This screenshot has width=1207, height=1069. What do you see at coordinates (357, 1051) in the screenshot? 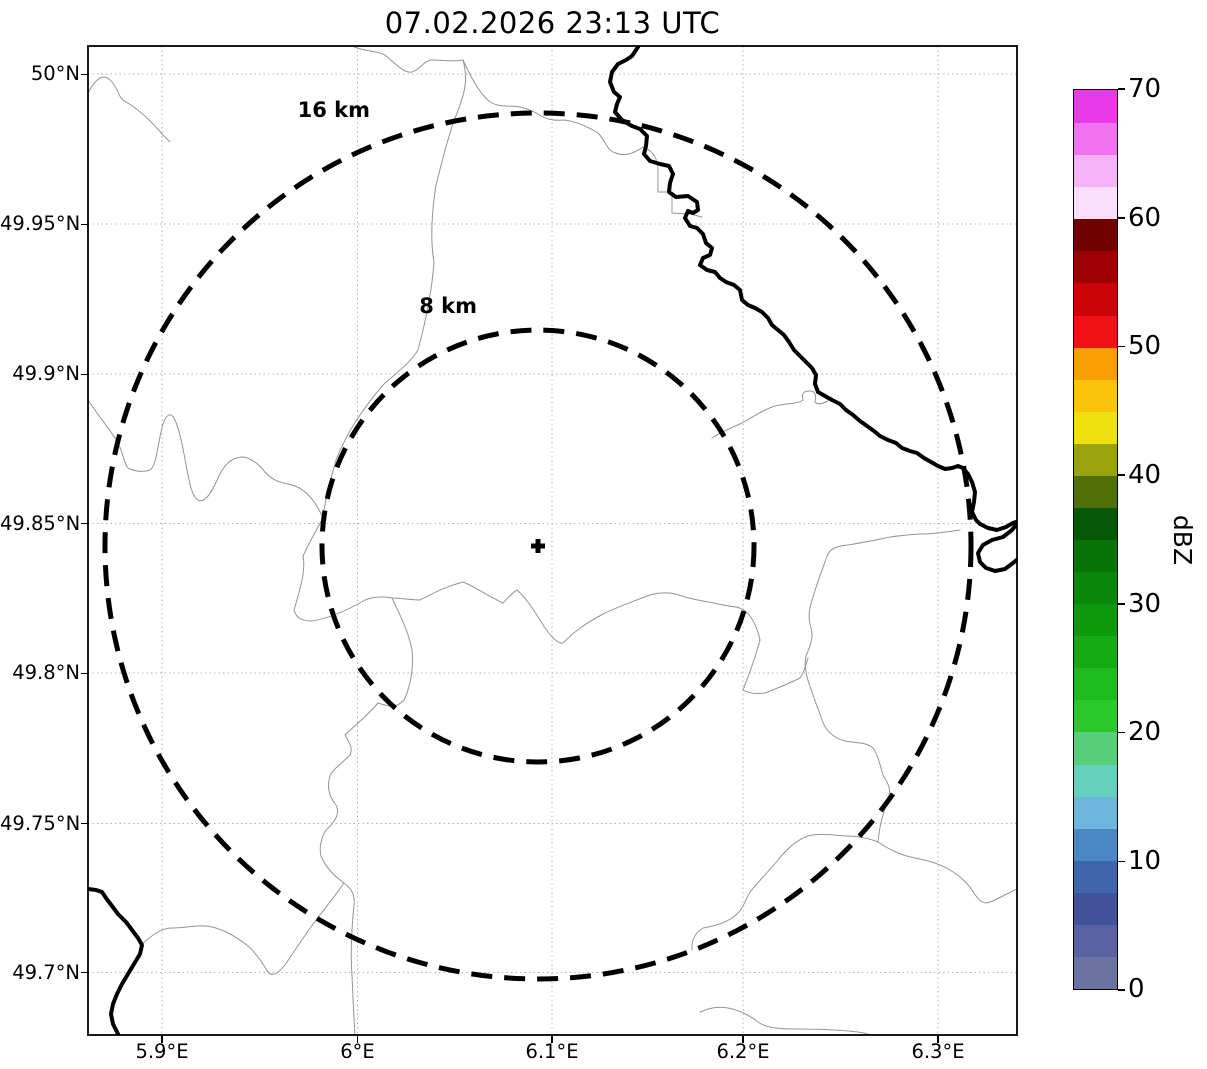
I see `lon-tick-label: 6°E` at bounding box center [357, 1051].